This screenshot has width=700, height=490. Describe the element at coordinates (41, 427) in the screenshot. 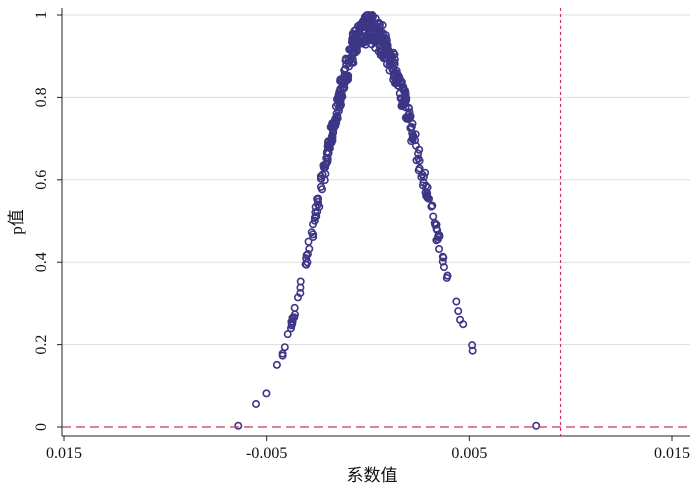

I see `y-tick-label-0: 0` at that location.